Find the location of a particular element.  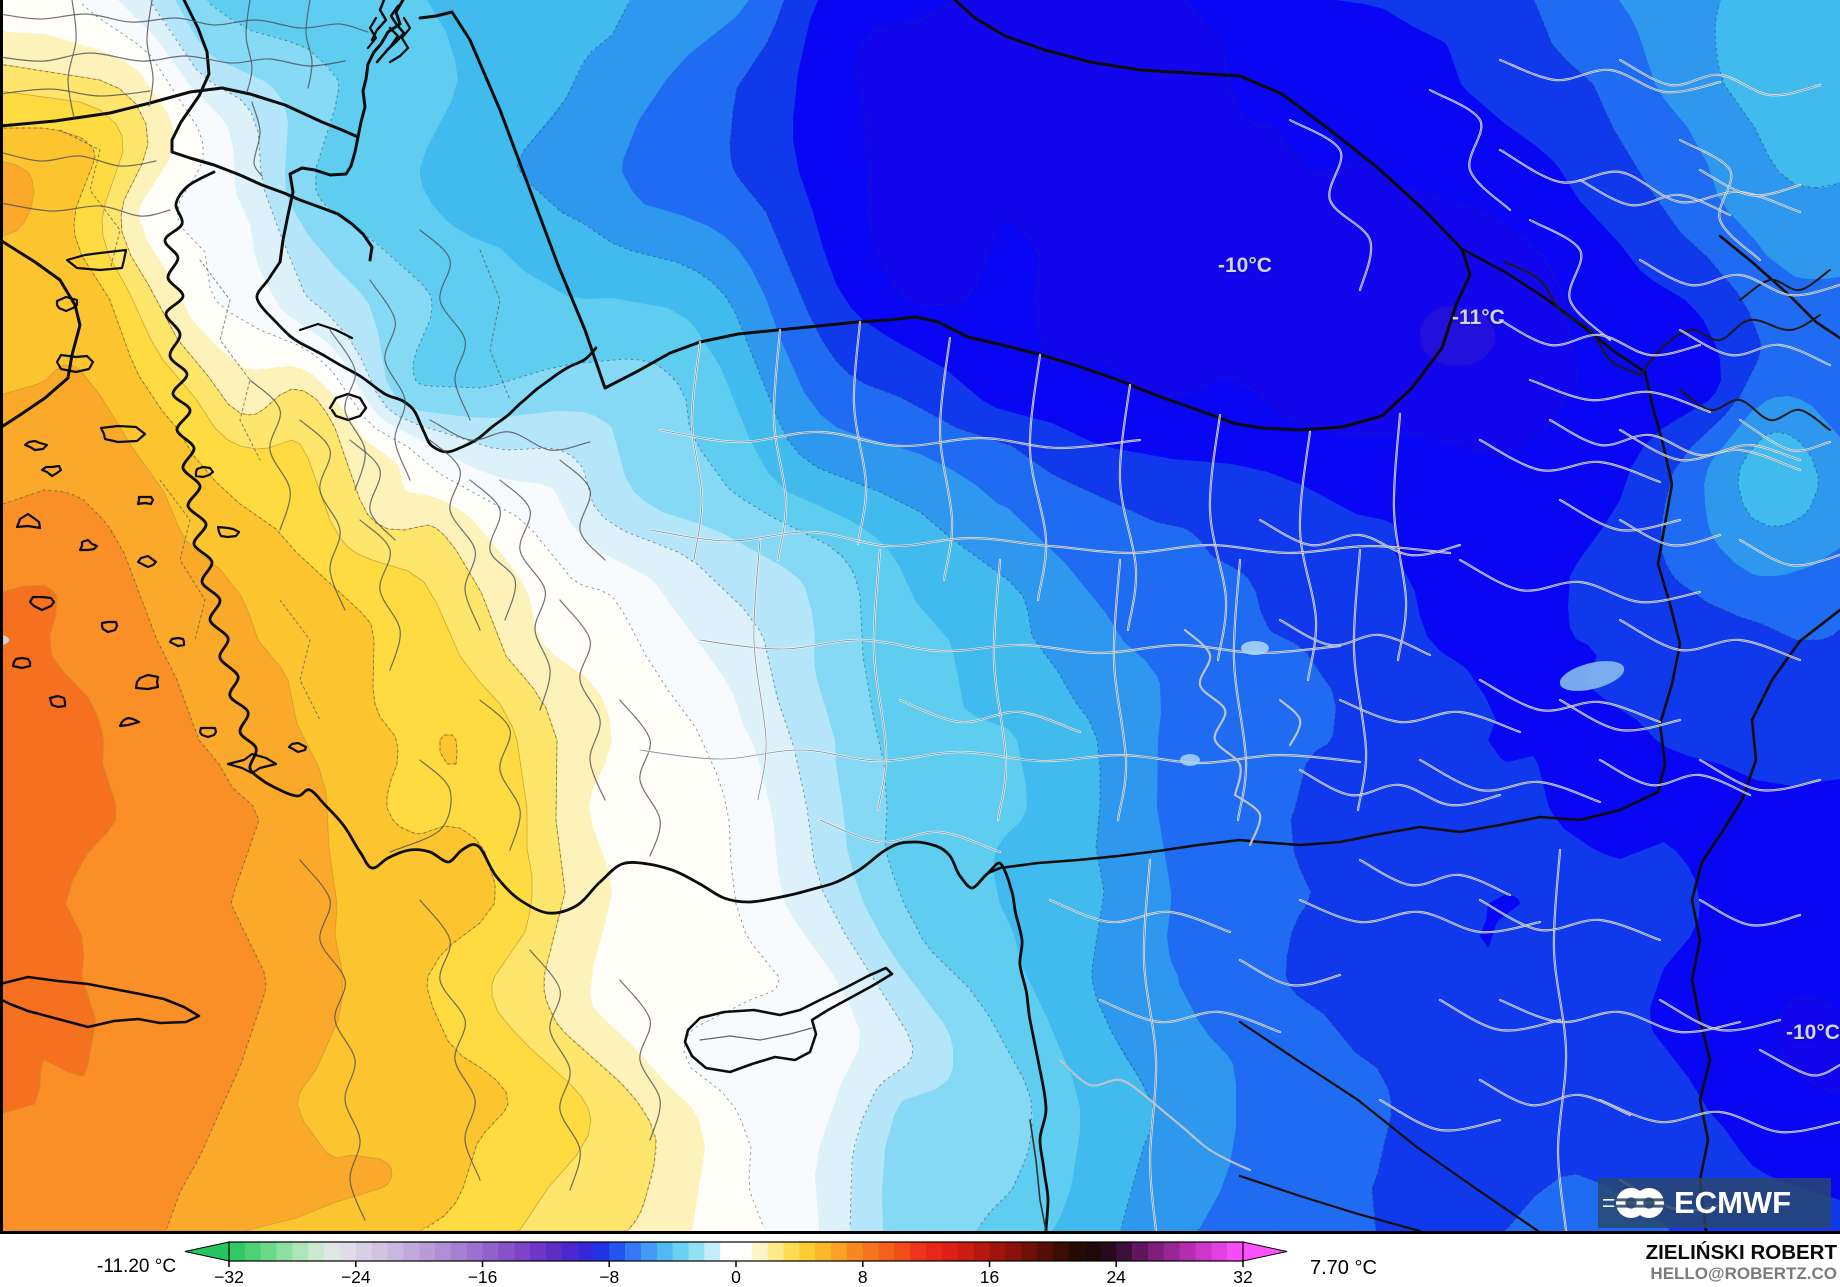

svg-text: 16 is located at coordinates (989, 1277).